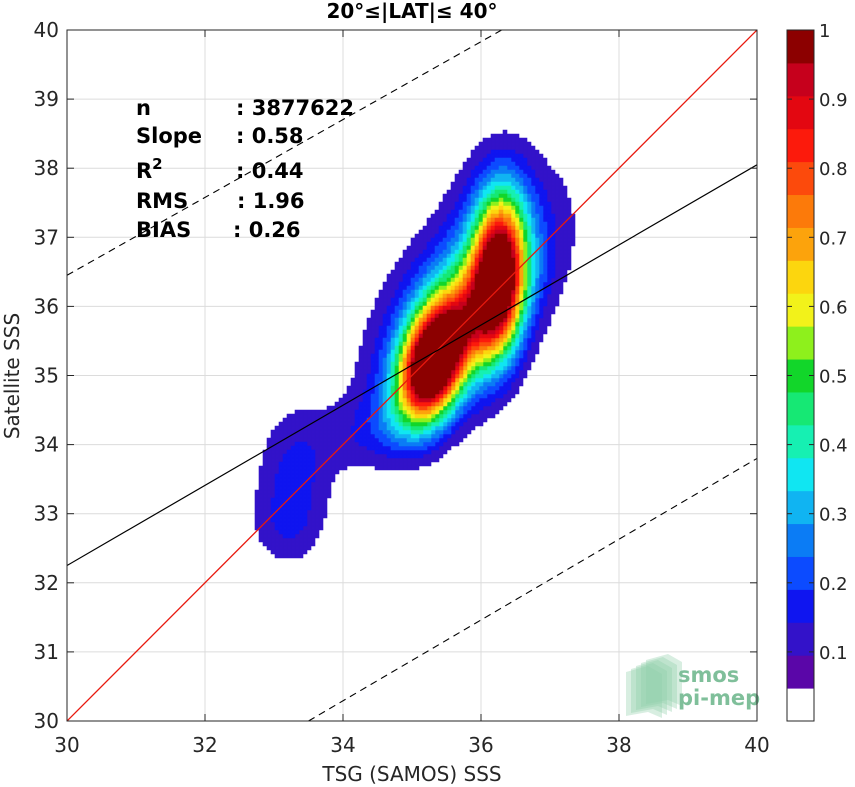 This screenshot has width=855, height=787. I want to click on stat-key: R2, so click(149, 169).